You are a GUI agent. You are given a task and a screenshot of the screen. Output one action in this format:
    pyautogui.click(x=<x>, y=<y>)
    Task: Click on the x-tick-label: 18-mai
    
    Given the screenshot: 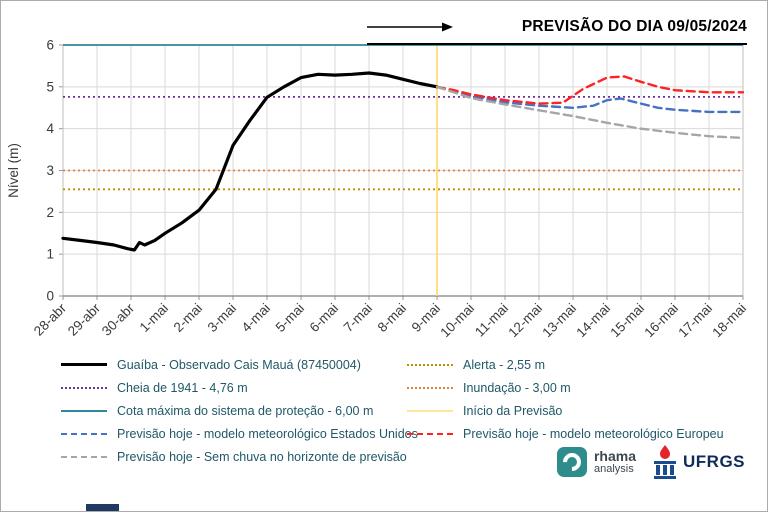 What is the action you would take?
    pyautogui.click(x=729, y=321)
    